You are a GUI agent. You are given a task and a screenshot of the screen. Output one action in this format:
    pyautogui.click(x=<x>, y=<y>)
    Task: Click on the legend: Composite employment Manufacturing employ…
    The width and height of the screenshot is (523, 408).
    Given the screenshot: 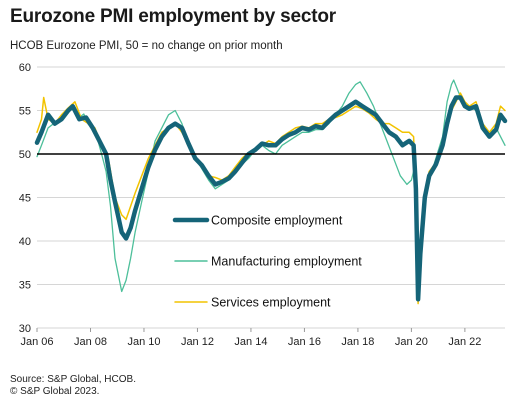 What is the action you would take?
    pyautogui.click(x=267, y=262)
    